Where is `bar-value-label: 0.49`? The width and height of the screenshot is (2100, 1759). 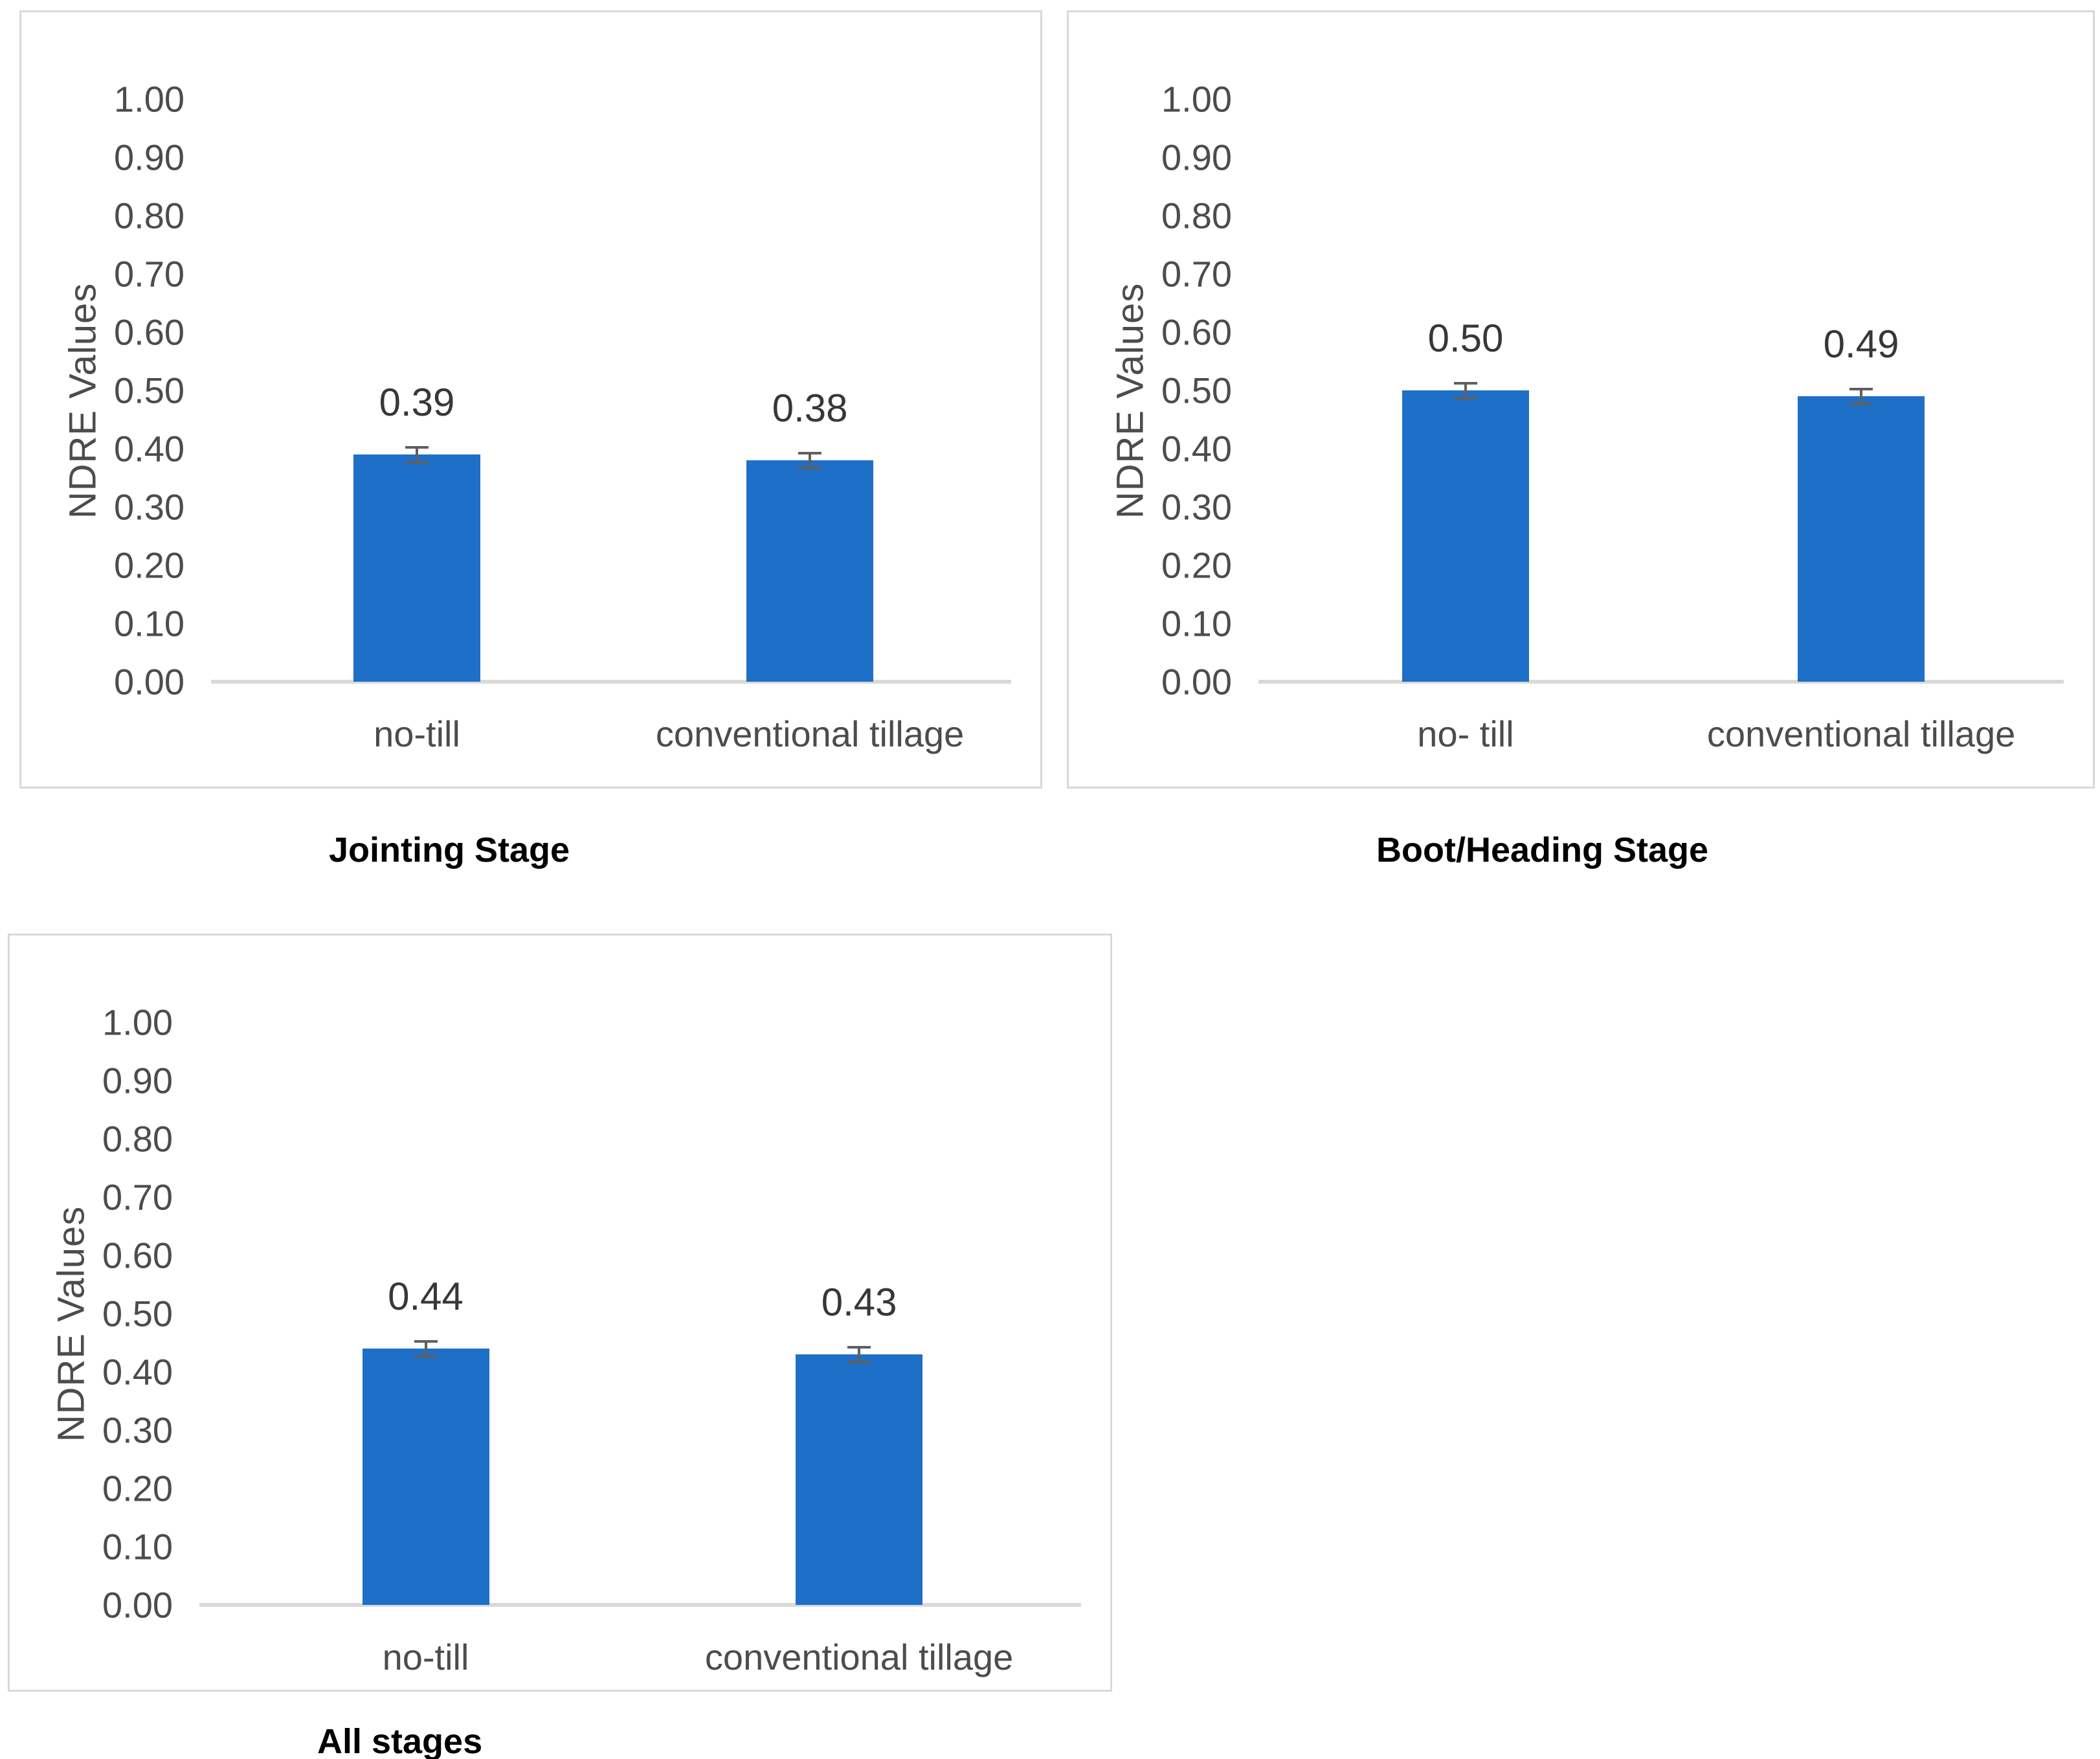 bar-value-label: 0.49 is located at coordinates (1861, 344).